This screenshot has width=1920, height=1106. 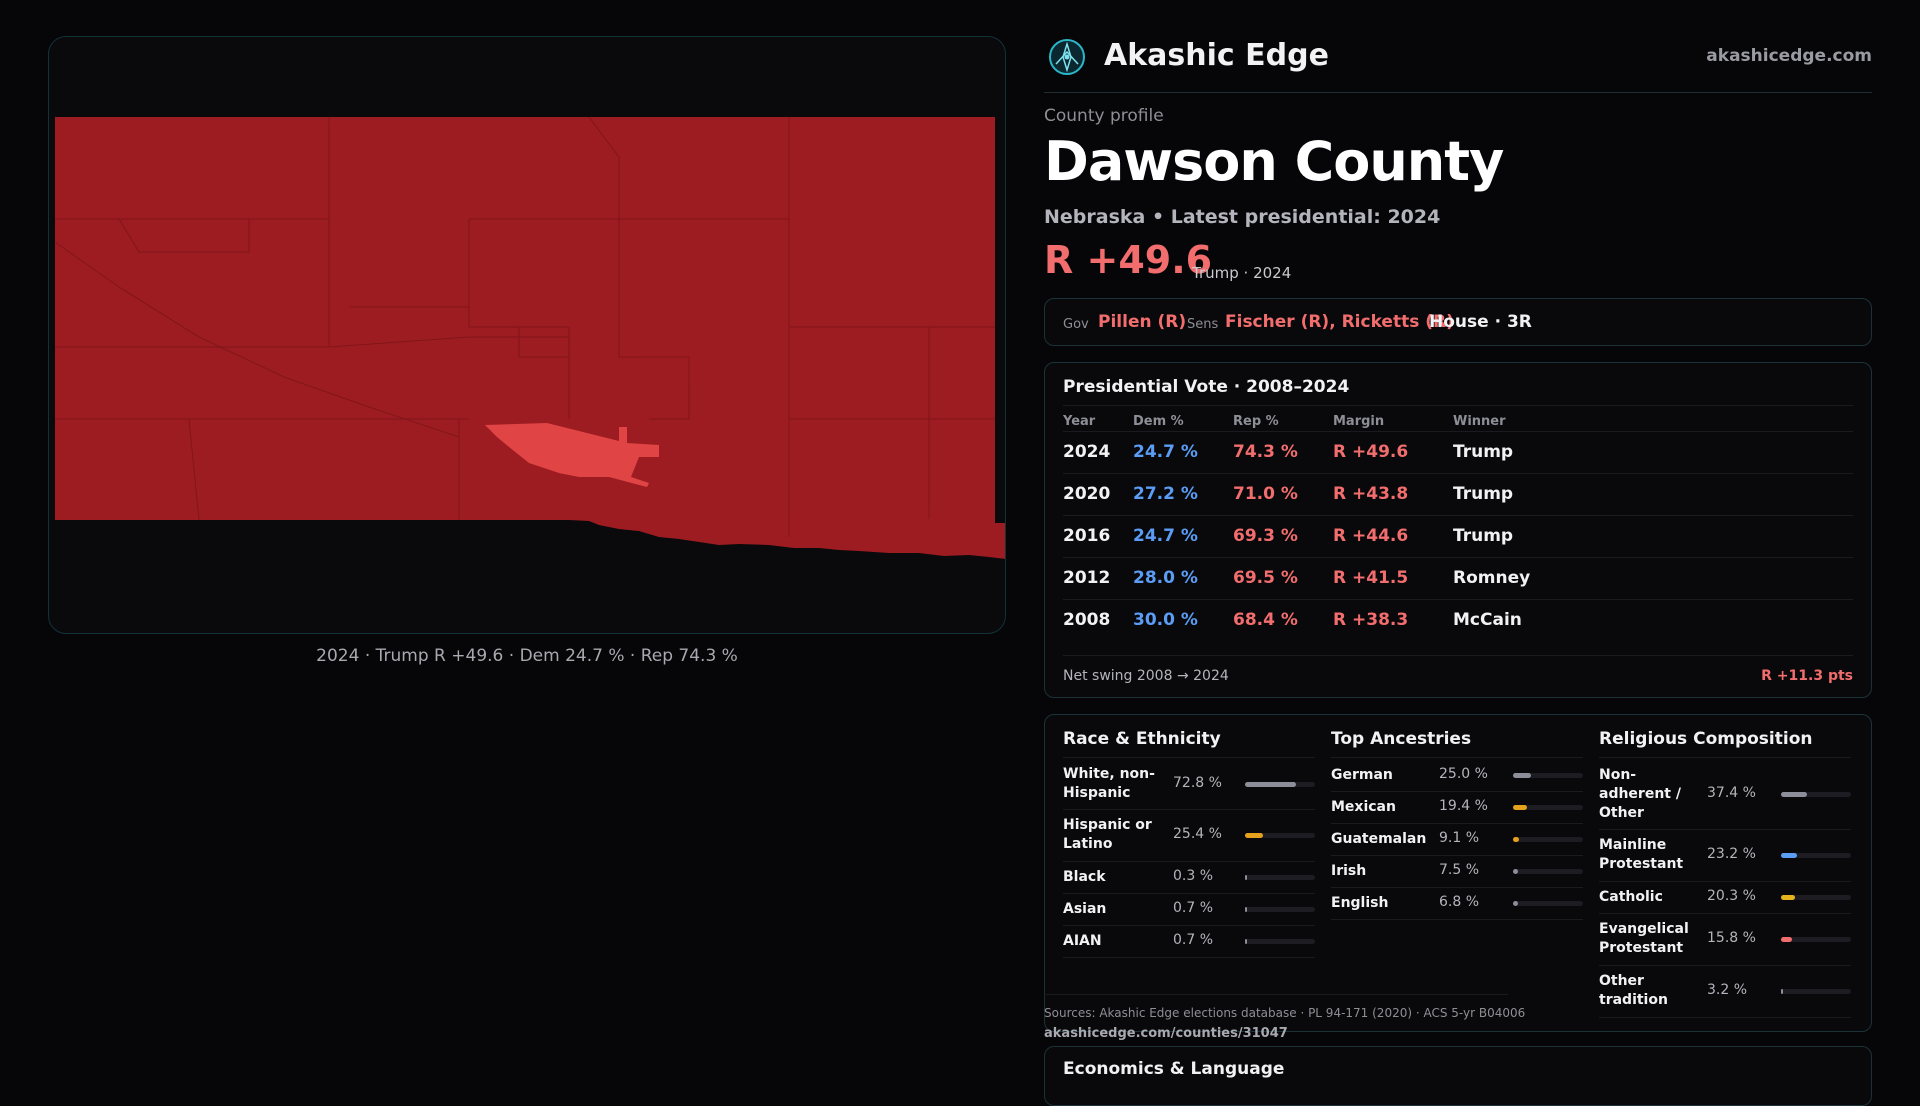 What do you see at coordinates (1128, 260) in the screenshot?
I see `headline-margin: R +49.6` at bounding box center [1128, 260].